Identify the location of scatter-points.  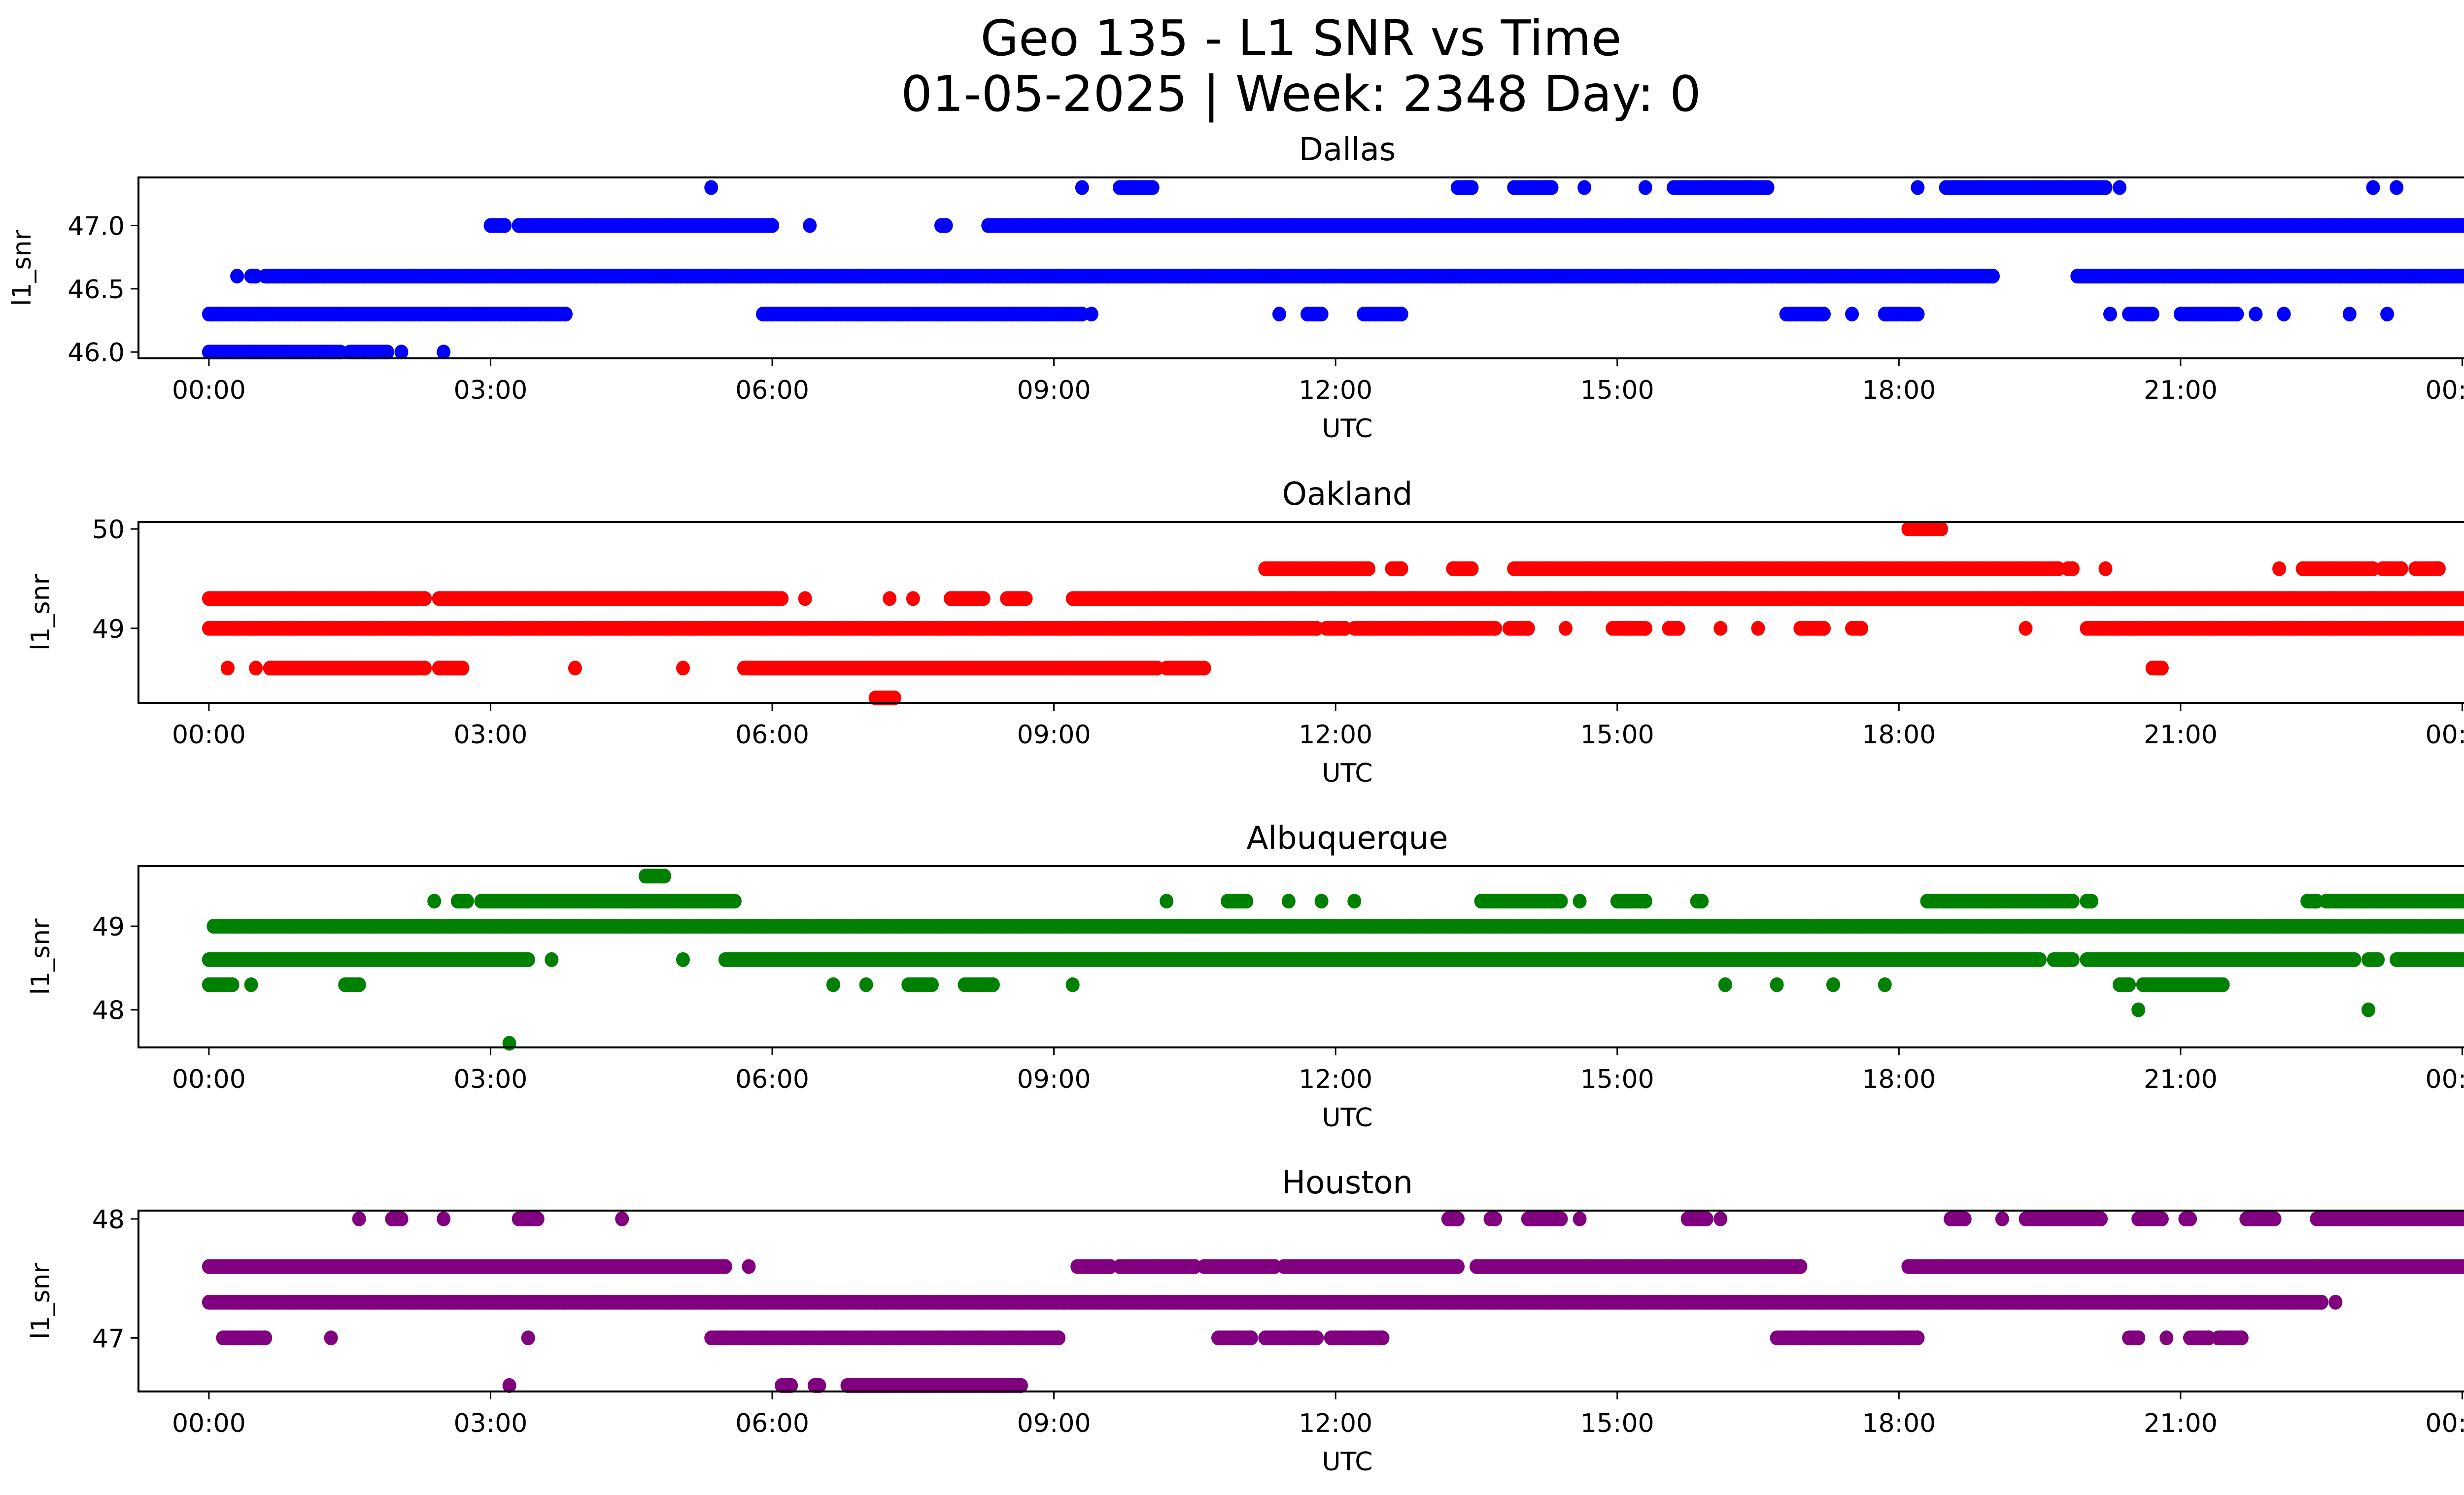
(1333, 270).